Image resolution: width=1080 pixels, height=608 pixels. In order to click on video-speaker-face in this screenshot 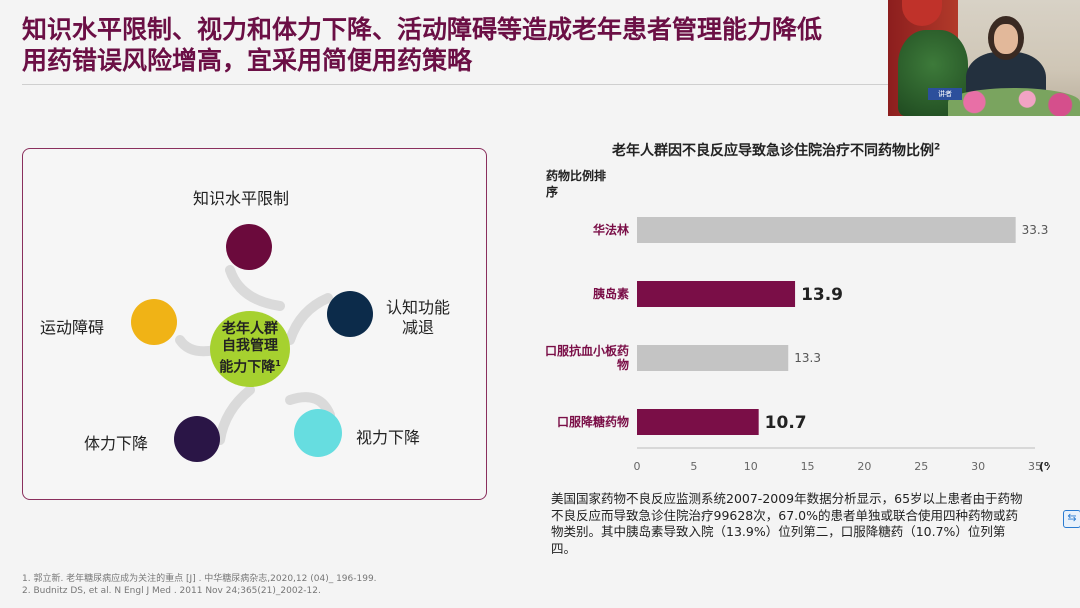, I will do `click(1006, 39)`.